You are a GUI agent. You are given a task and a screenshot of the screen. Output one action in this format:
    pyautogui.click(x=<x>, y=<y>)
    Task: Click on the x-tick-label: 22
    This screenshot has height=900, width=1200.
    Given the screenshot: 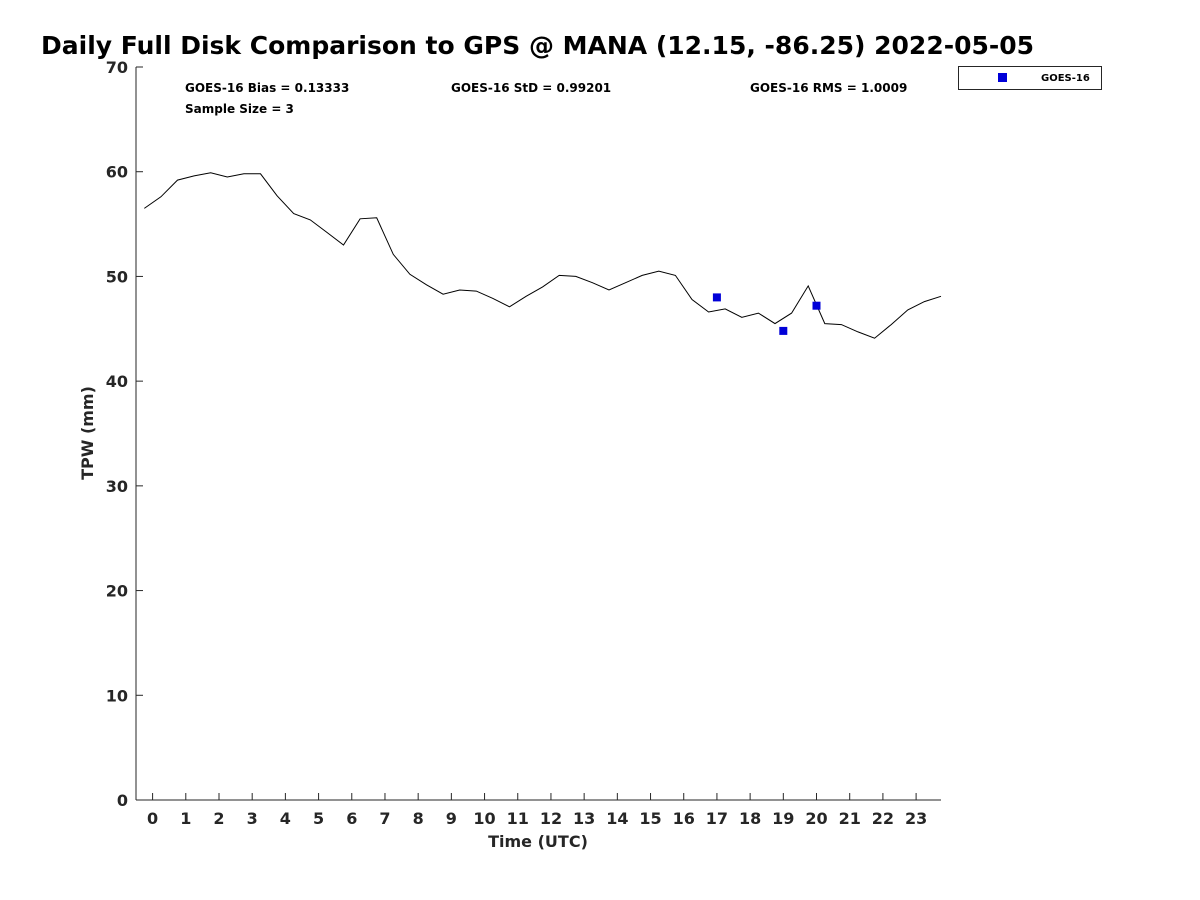 What is the action you would take?
    pyautogui.click(x=883, y=818)
    